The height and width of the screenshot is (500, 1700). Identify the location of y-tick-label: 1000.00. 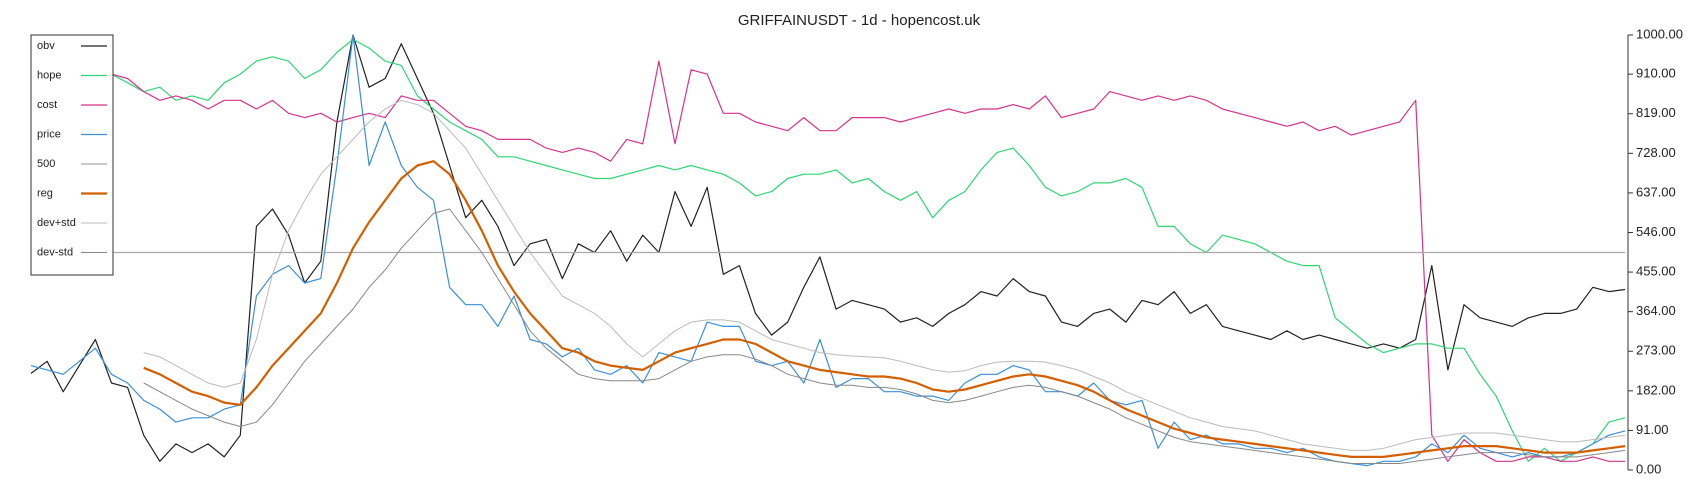
(1659, 33).